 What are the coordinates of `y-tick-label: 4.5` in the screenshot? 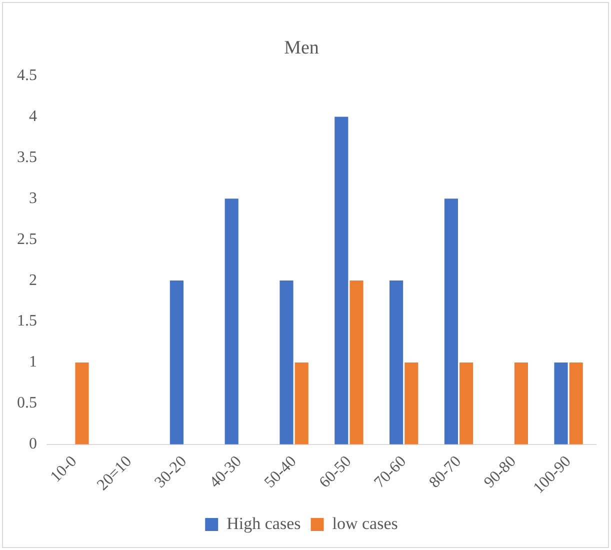 It's located at (27, 75).